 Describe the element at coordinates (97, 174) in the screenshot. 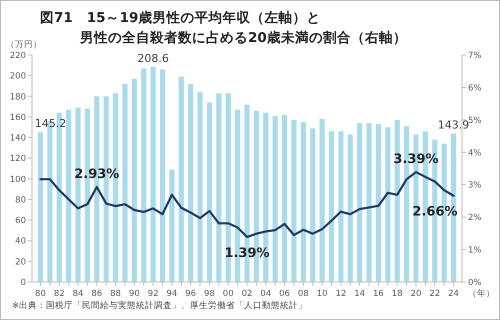

I see `data-label: 2.93%` at that location.